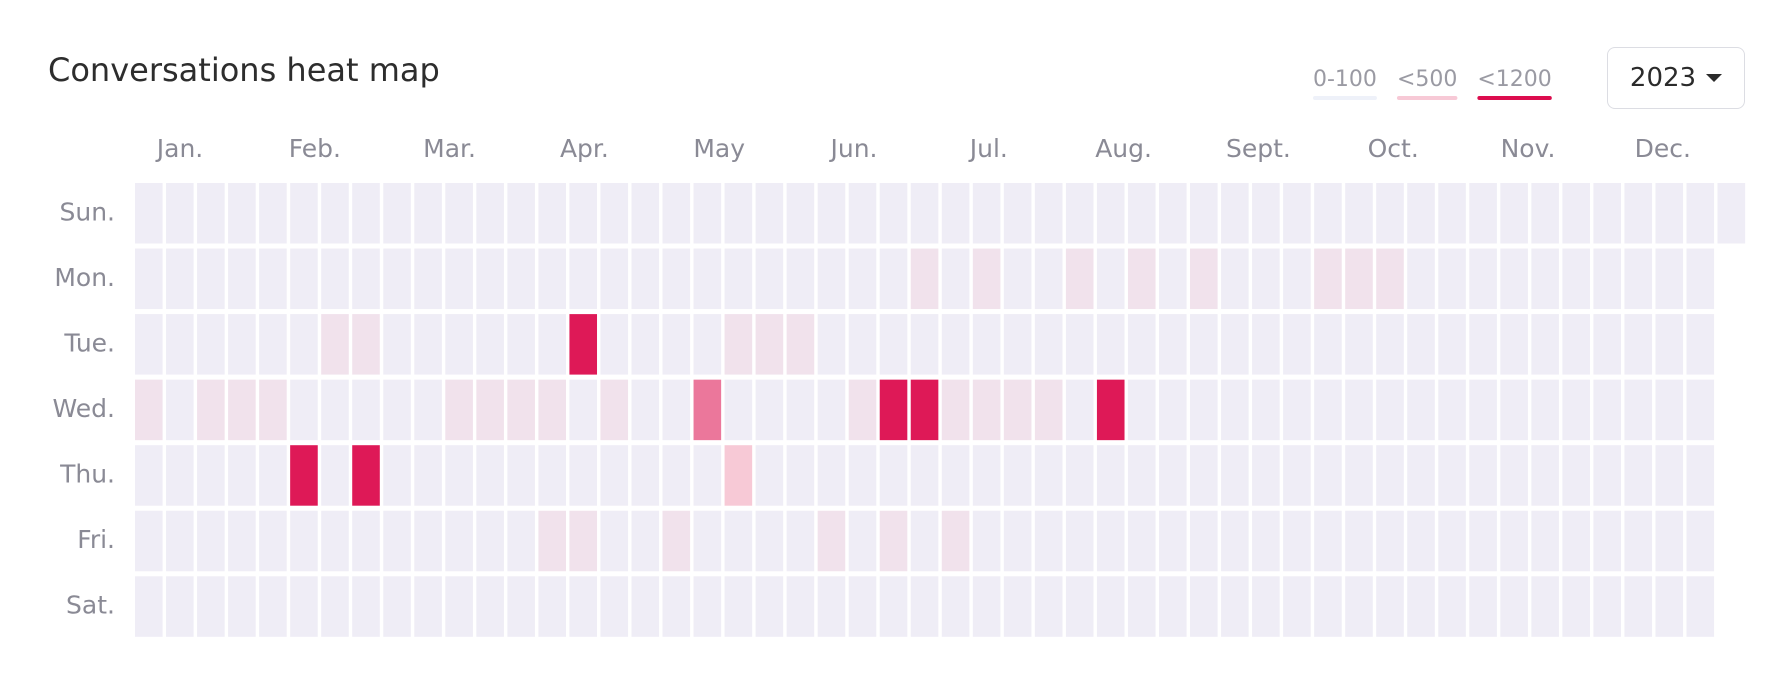 The height and width of the screenshot is (682, 1786). Describe the element at coordinates (84, 408) in the screenshot. I see `weekday-label: Wed.` at that location.